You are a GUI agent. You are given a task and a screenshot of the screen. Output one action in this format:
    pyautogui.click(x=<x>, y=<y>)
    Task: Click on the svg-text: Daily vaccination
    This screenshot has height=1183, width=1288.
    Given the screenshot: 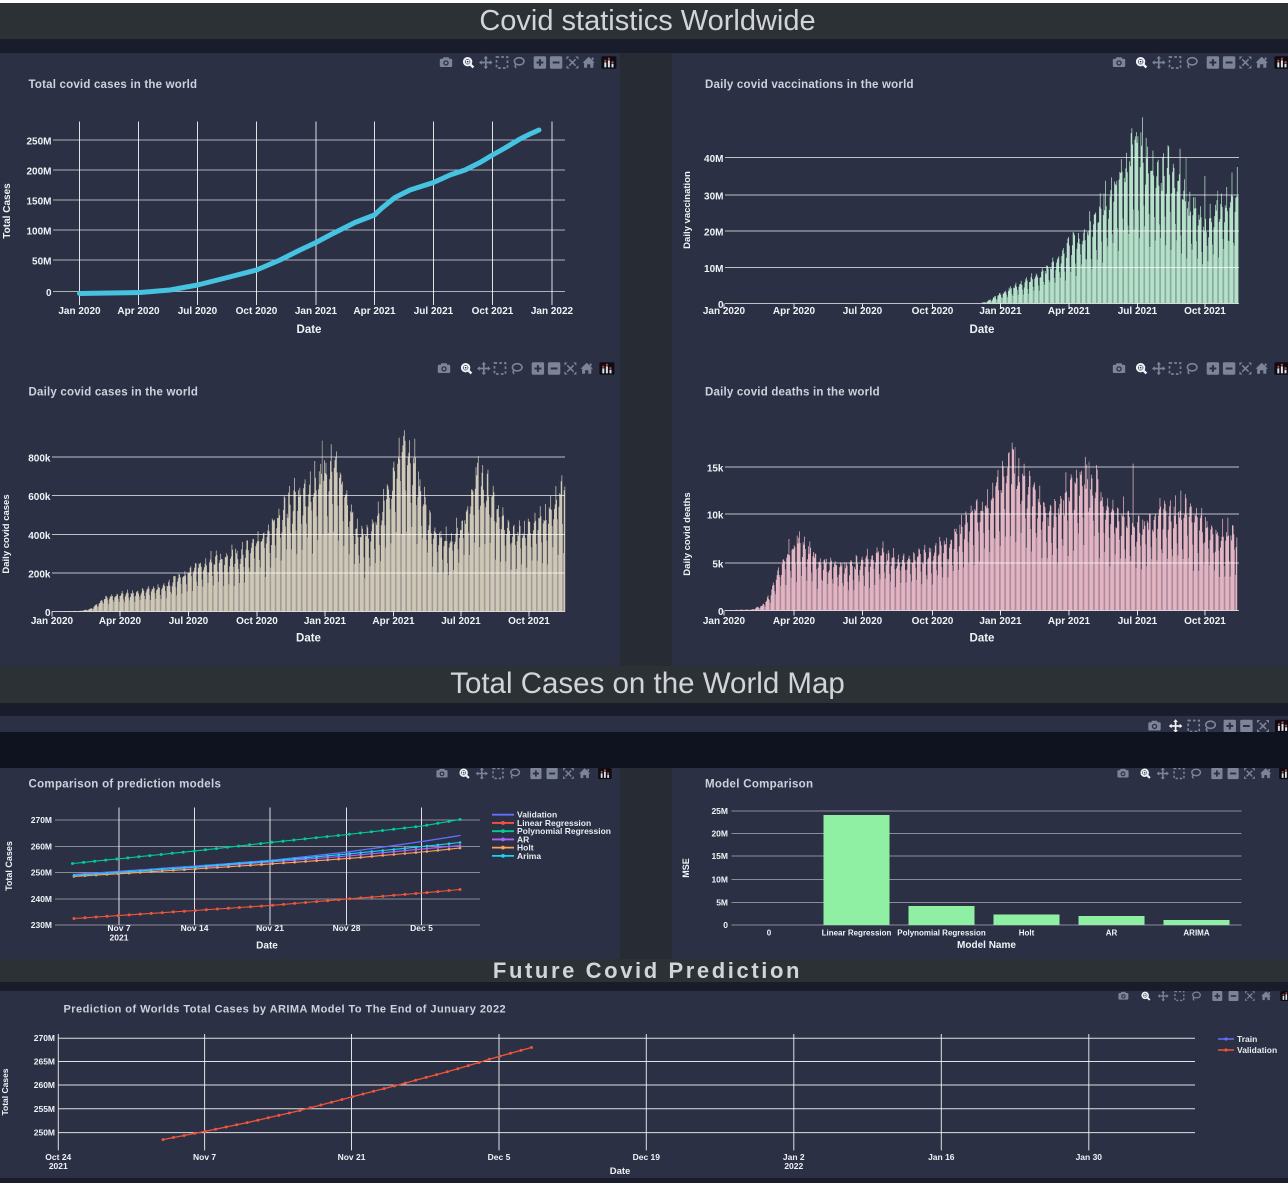 What is the action you would take?
    pyautogui.click(x=687, y=210)
    